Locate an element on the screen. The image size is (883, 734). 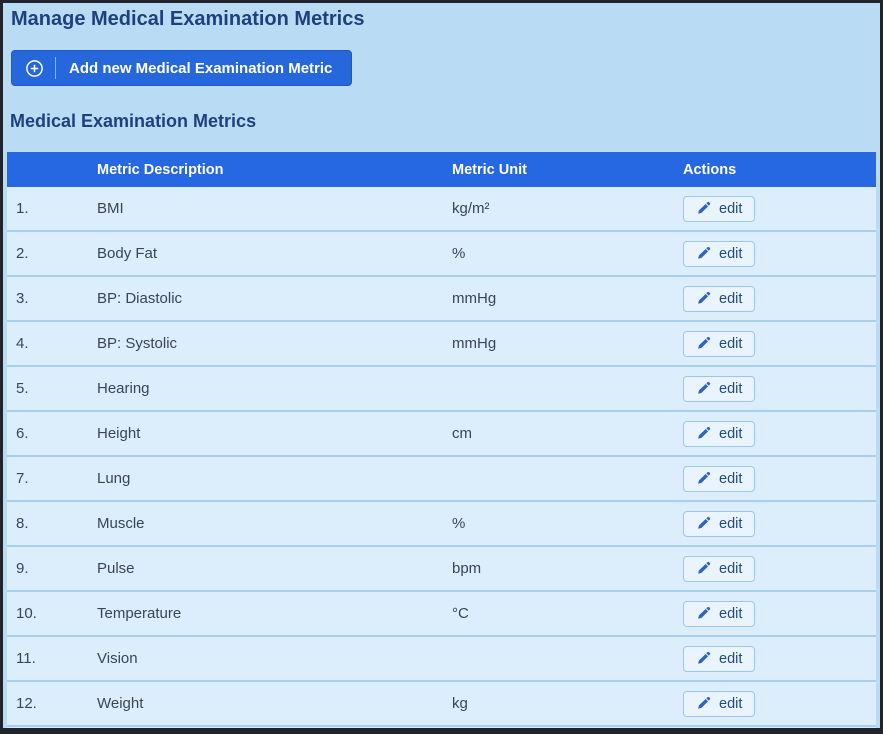
row-number: 10. is located at coordinates (26, 613).